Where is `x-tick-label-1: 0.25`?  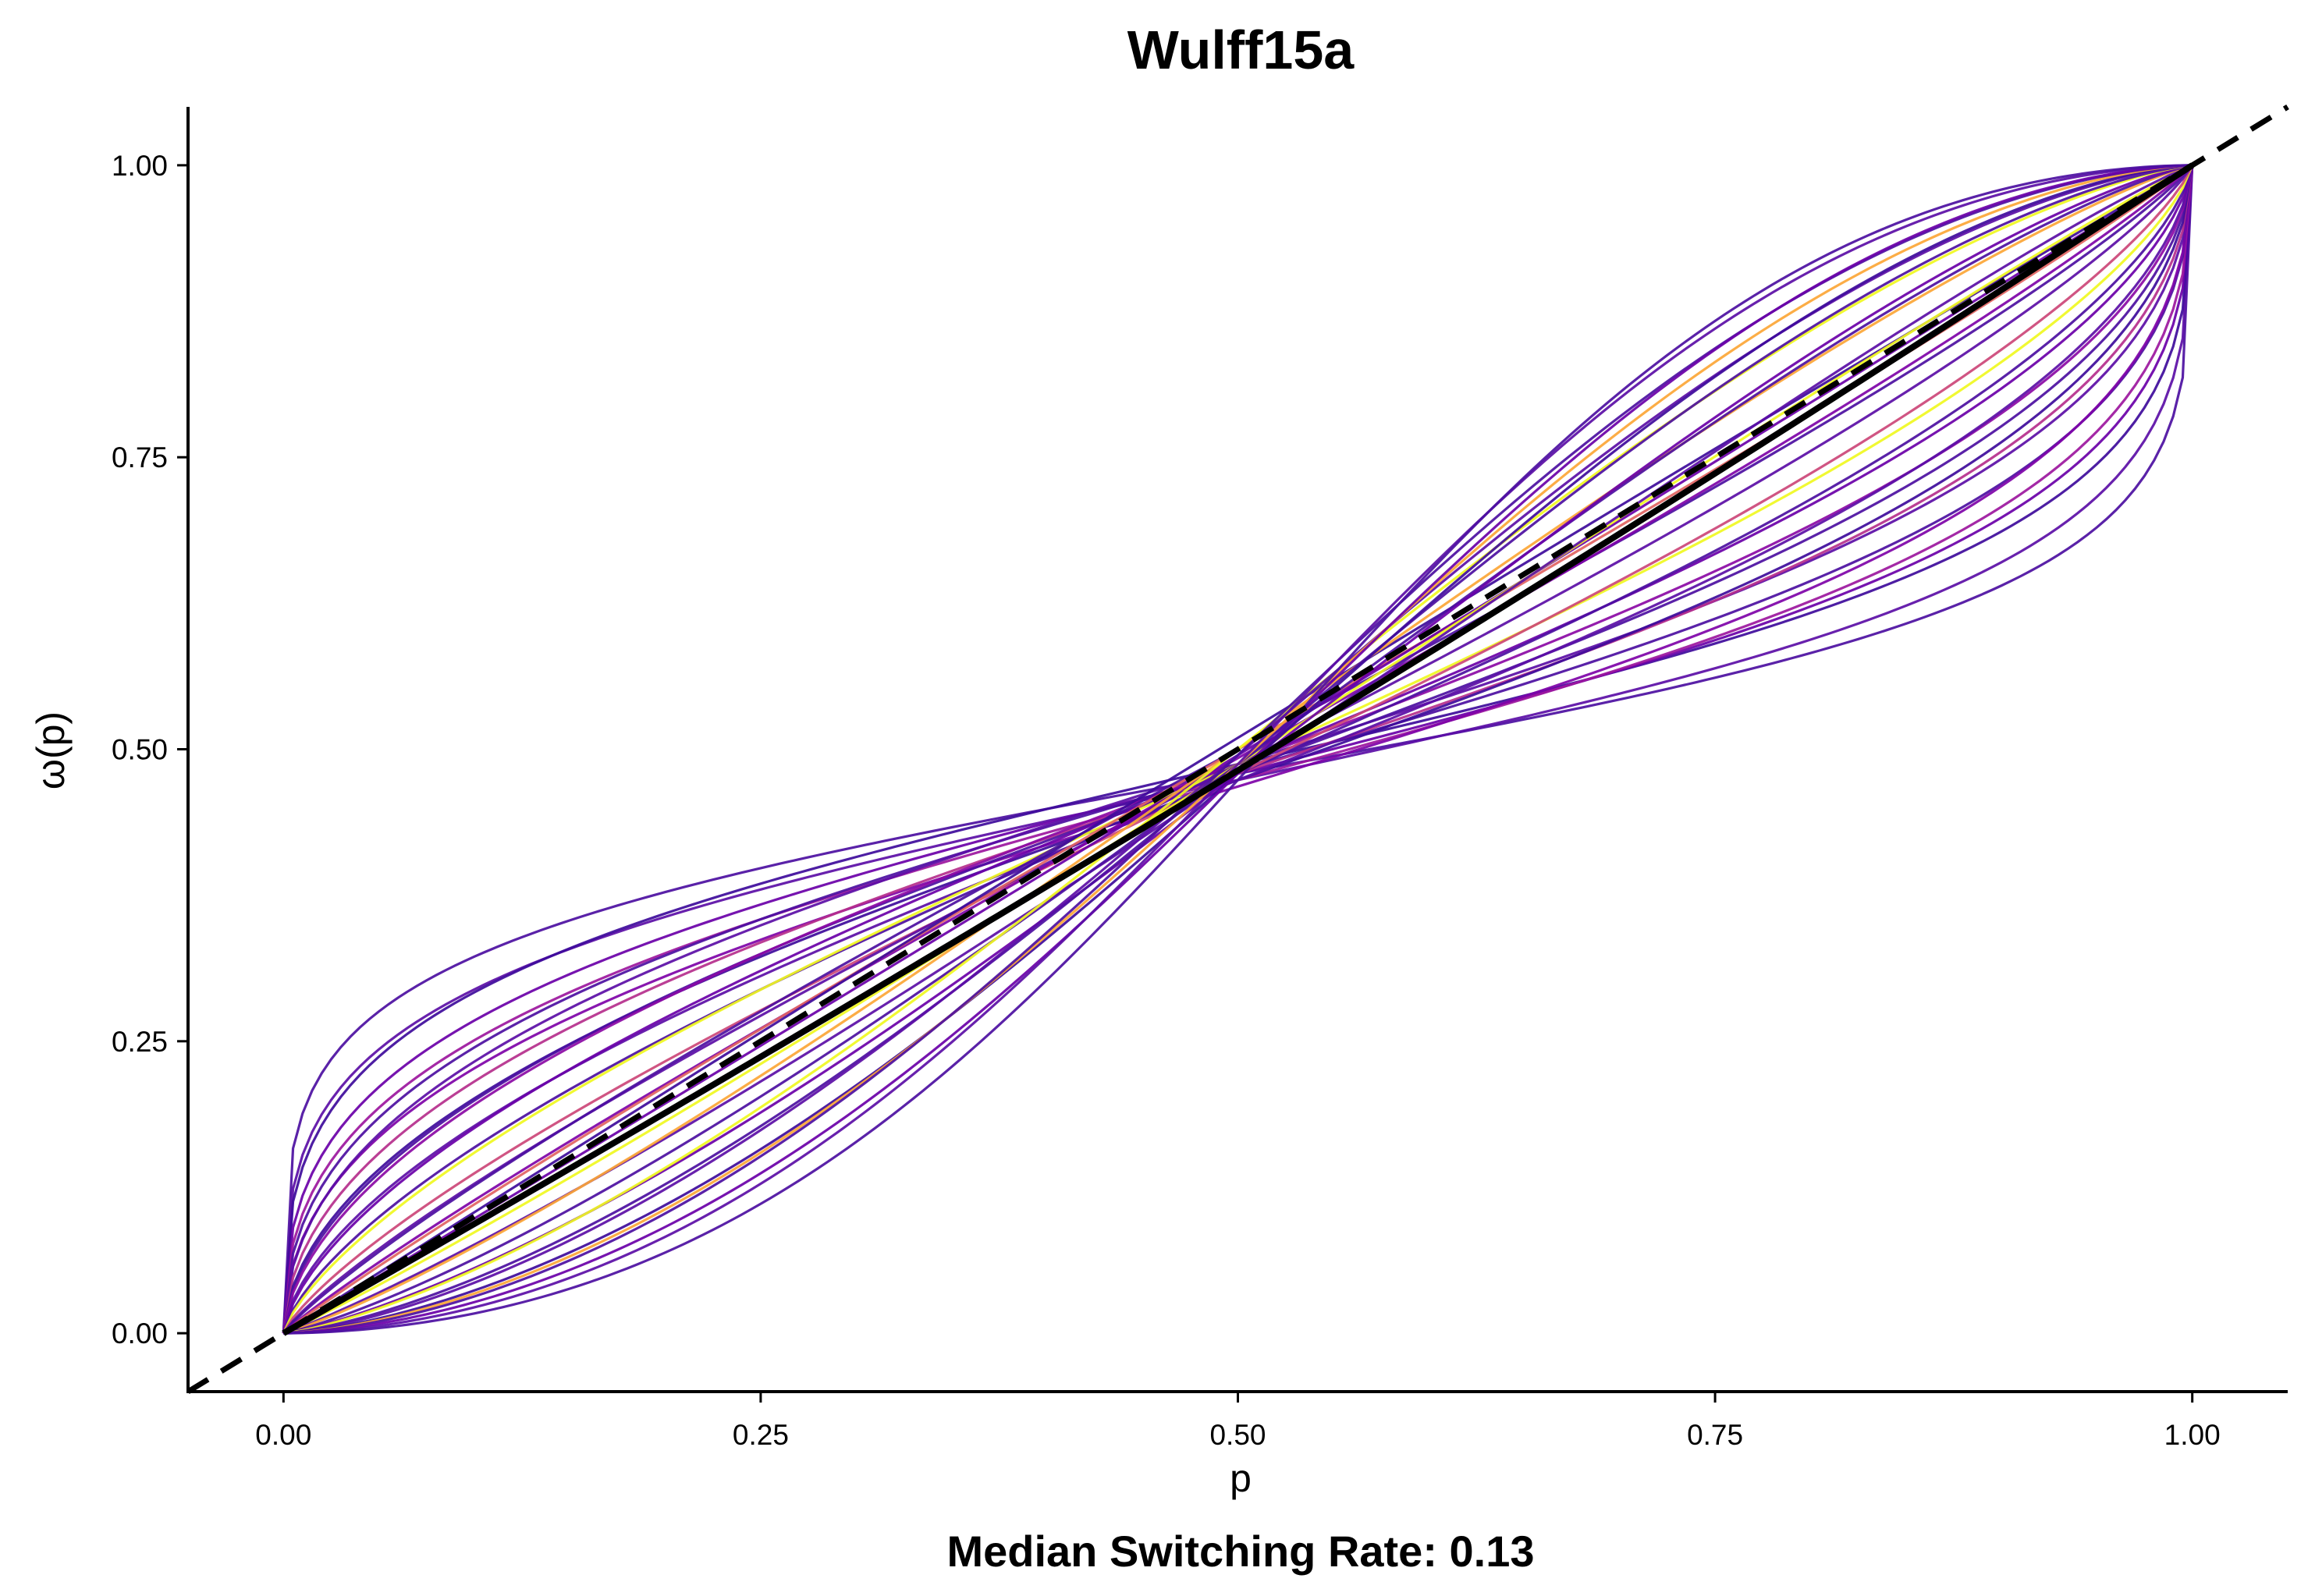
x-tick-label-1: 0.25 is located at coordinates (761, 1435).